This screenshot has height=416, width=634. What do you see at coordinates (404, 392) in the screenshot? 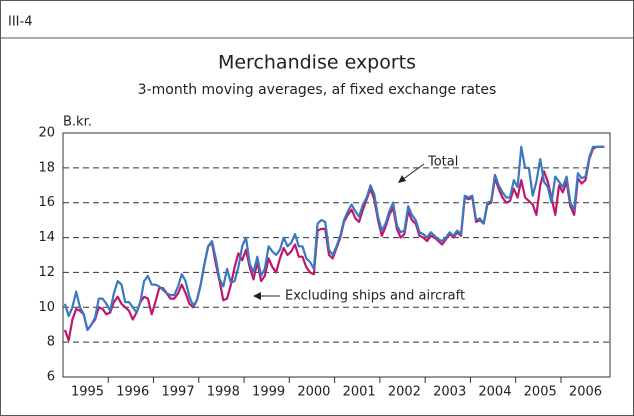
I see `x-tick-label: 2002` at bounding box center [404, 392].